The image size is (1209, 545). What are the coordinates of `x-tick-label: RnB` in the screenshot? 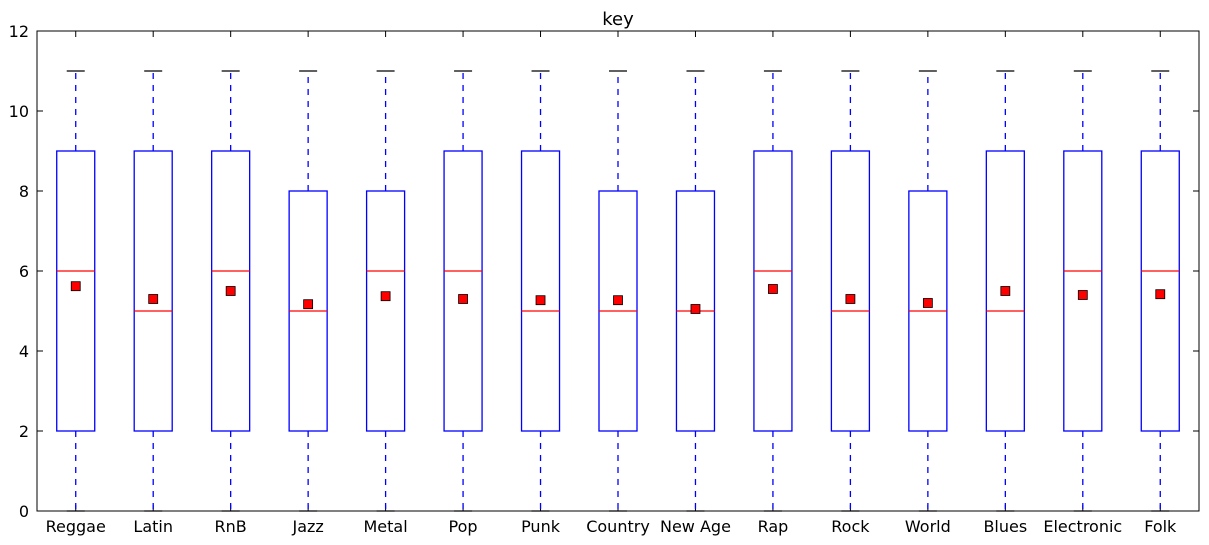 It's located at (231, 526).